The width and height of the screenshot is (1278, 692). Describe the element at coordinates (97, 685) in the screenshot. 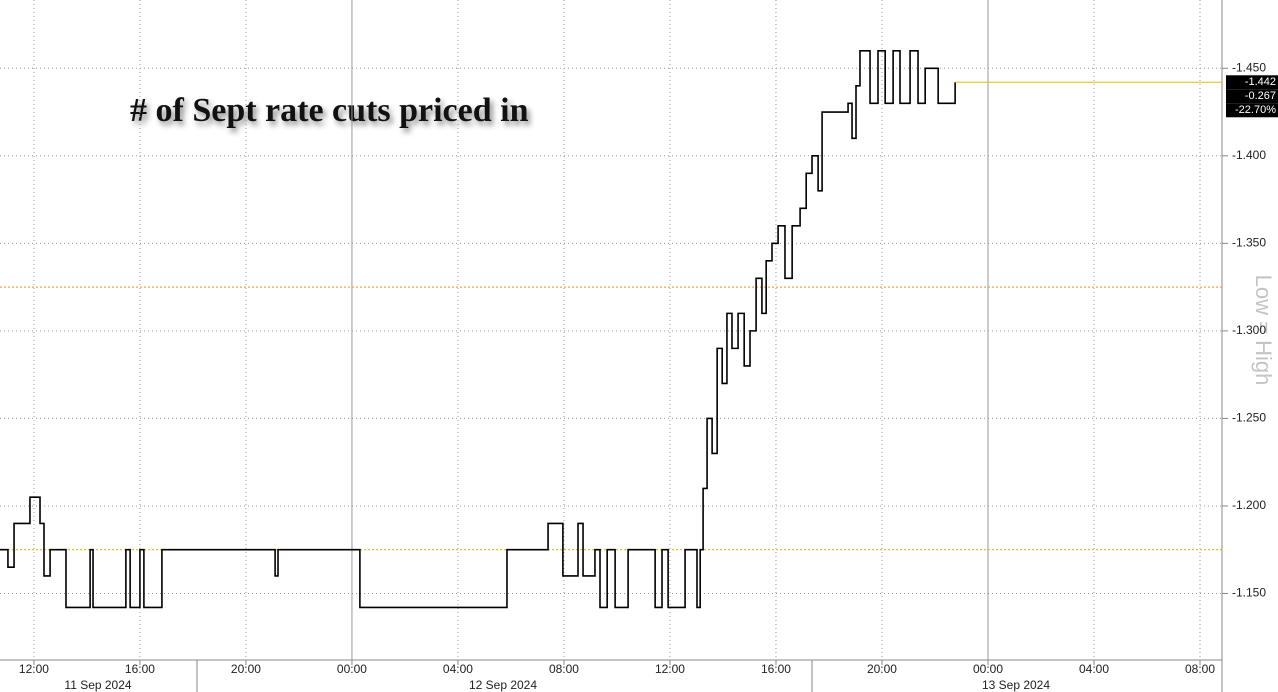

I see `date-label: 11 Sep 2024` at that location.